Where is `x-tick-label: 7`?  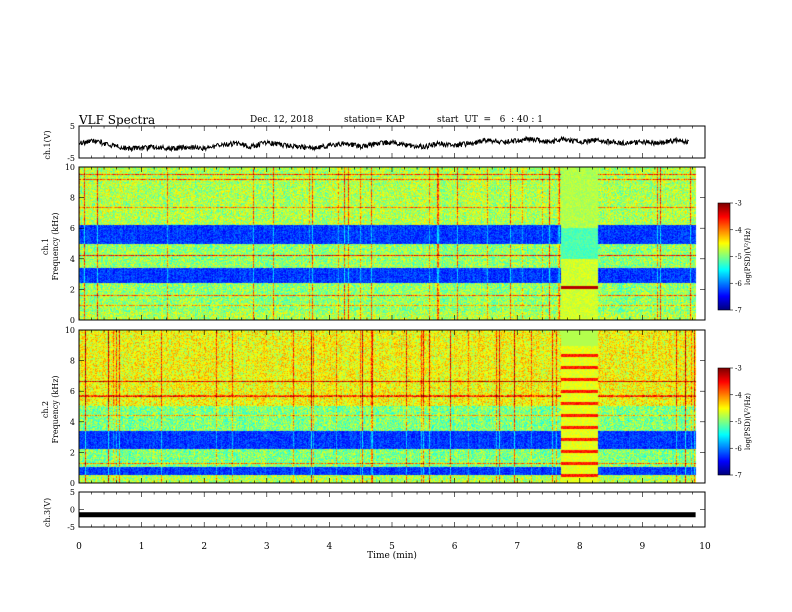 x-tick-label: 7 is located at coordinates (517, 547).